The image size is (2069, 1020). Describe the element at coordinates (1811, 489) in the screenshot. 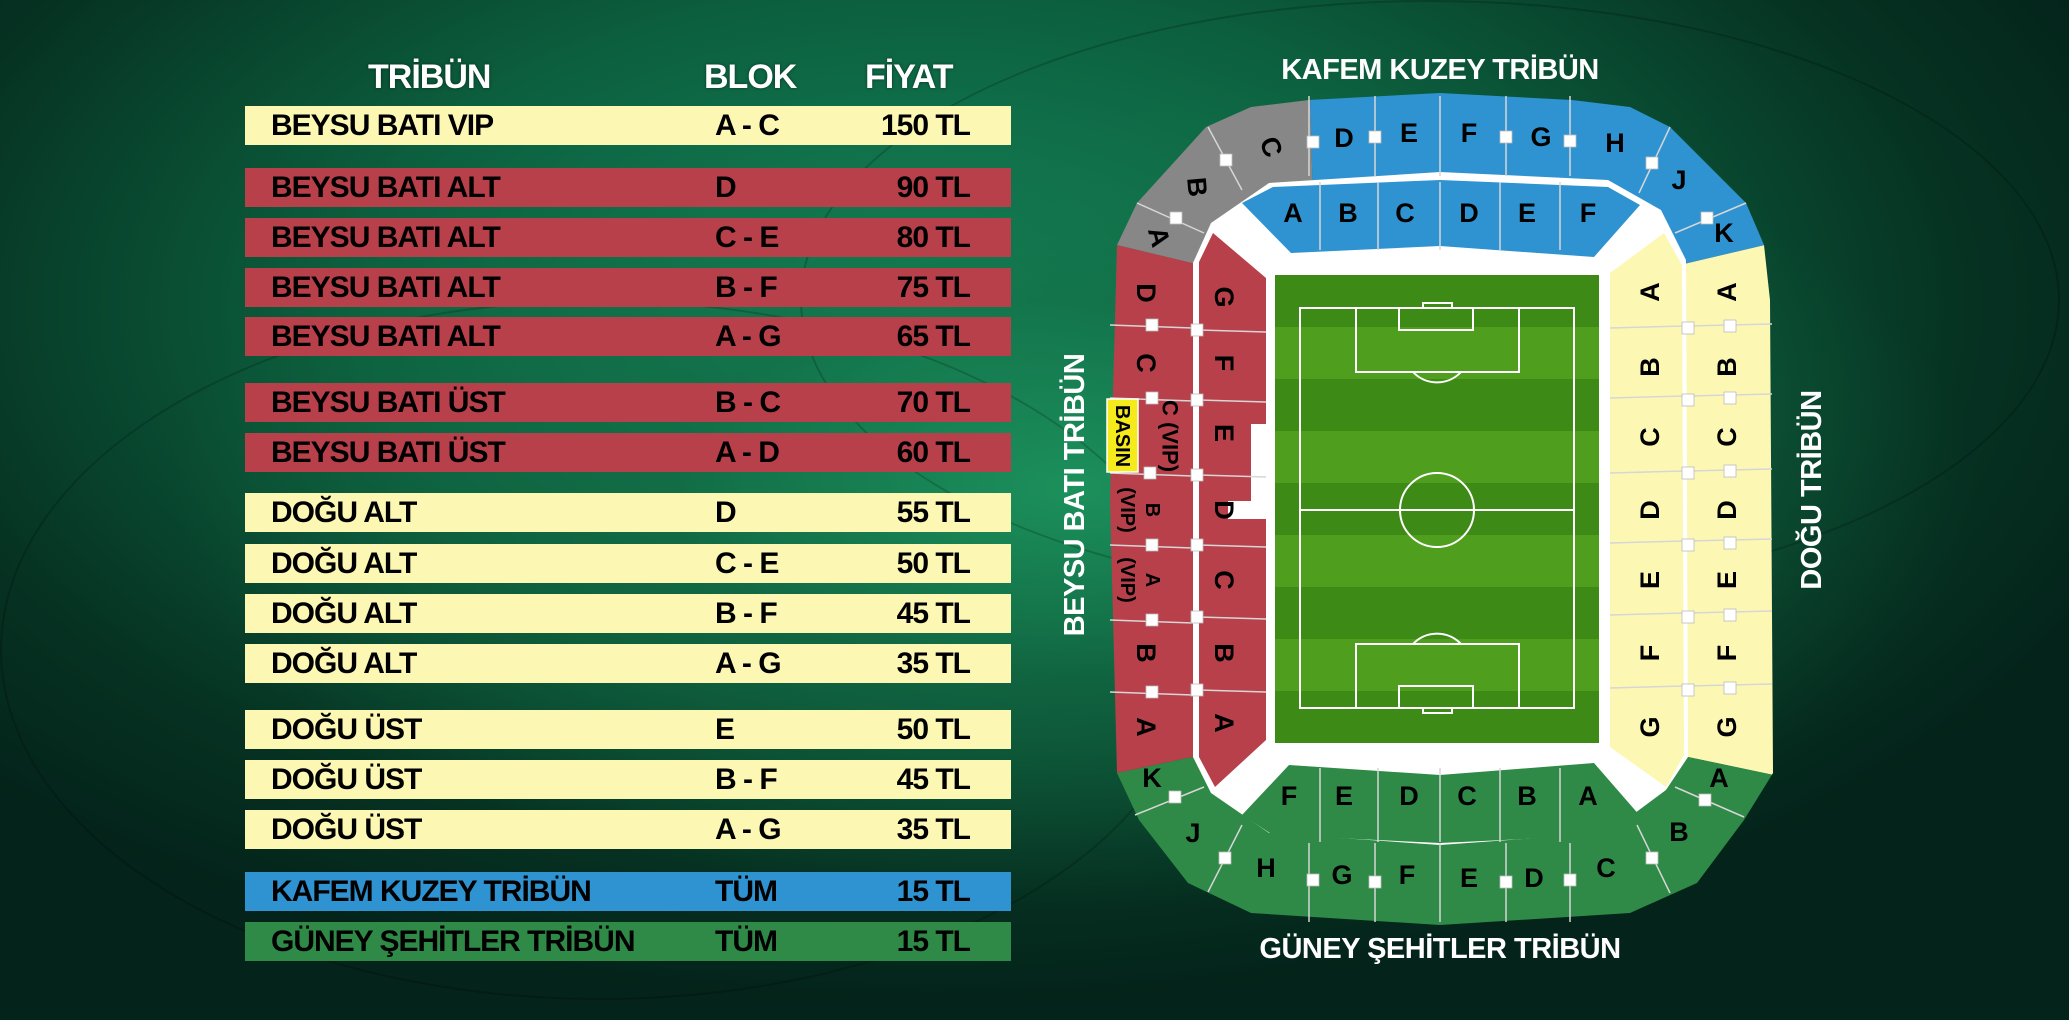

I see `stand-title-east: DOĞU TRİBÜN` at that location.